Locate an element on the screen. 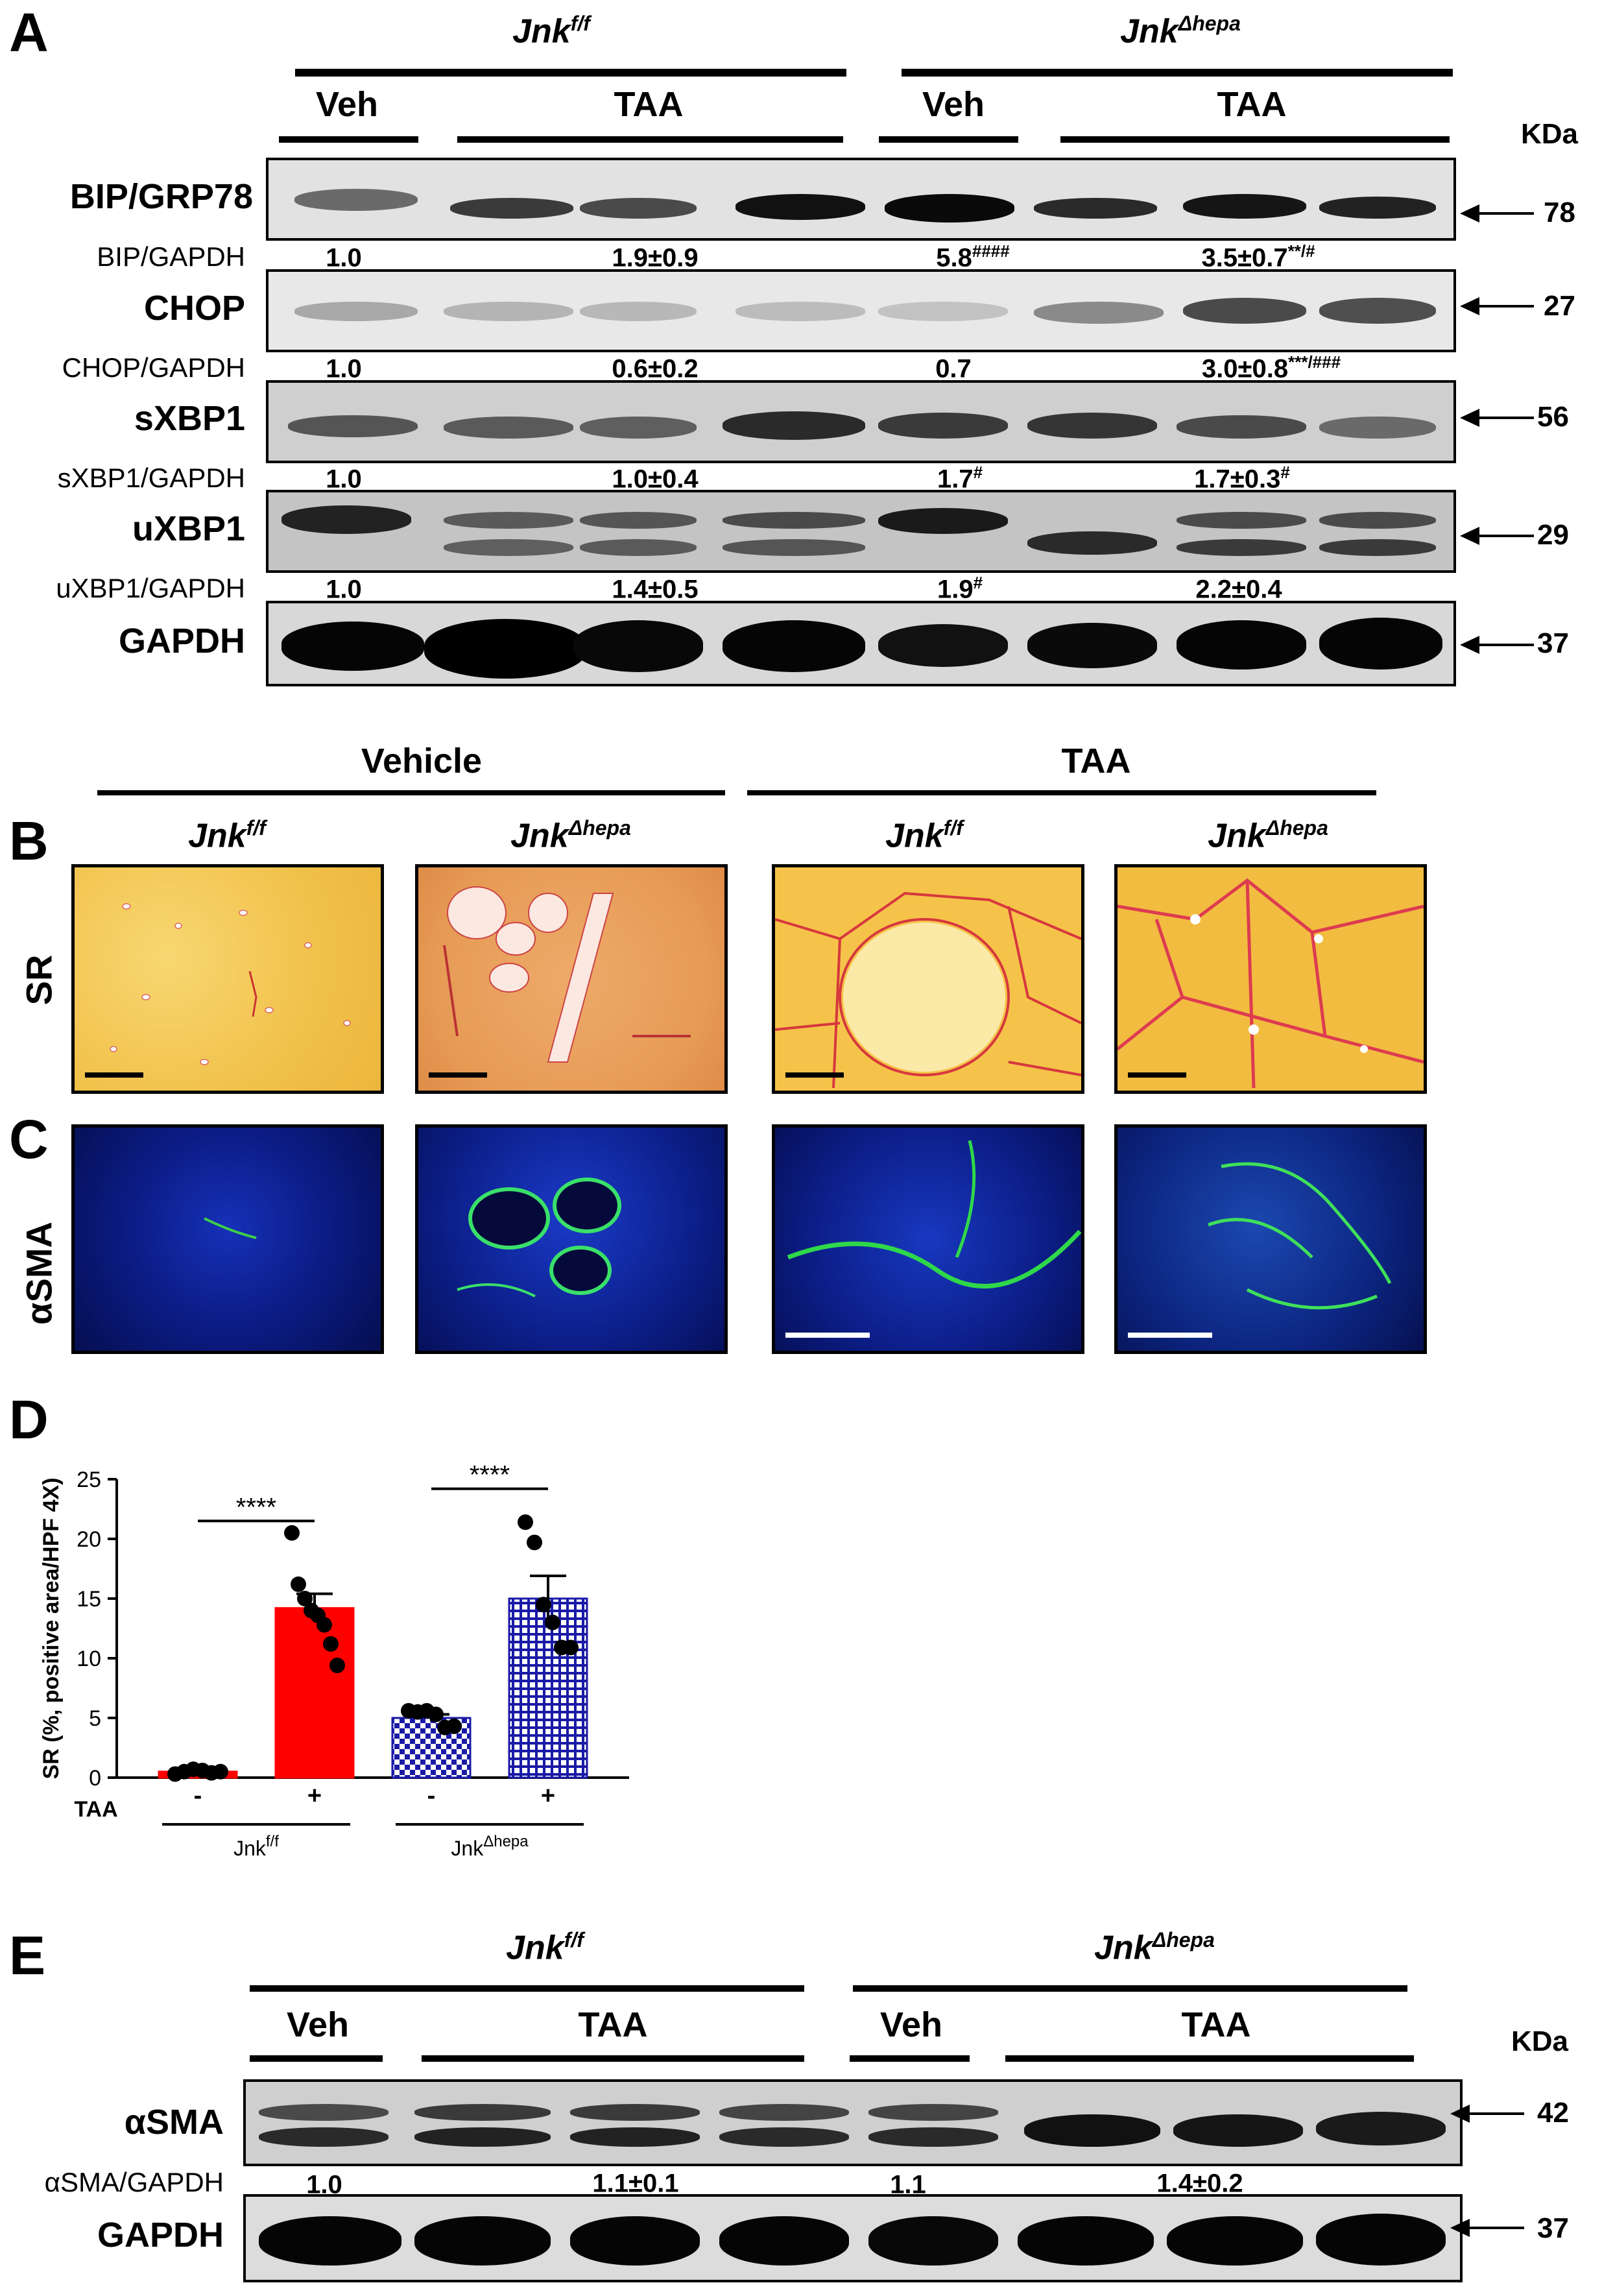 The height and width of the screenshot is (2296, 1602). sr-micrograph-taa-ff is located at coordinates (928, 979).